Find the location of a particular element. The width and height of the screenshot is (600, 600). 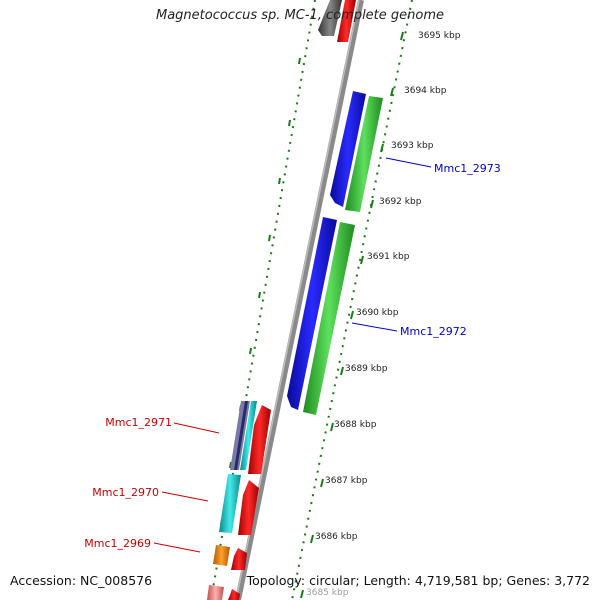

tick-label-3691: 3691 kbp is located at coordinates (388, 257).